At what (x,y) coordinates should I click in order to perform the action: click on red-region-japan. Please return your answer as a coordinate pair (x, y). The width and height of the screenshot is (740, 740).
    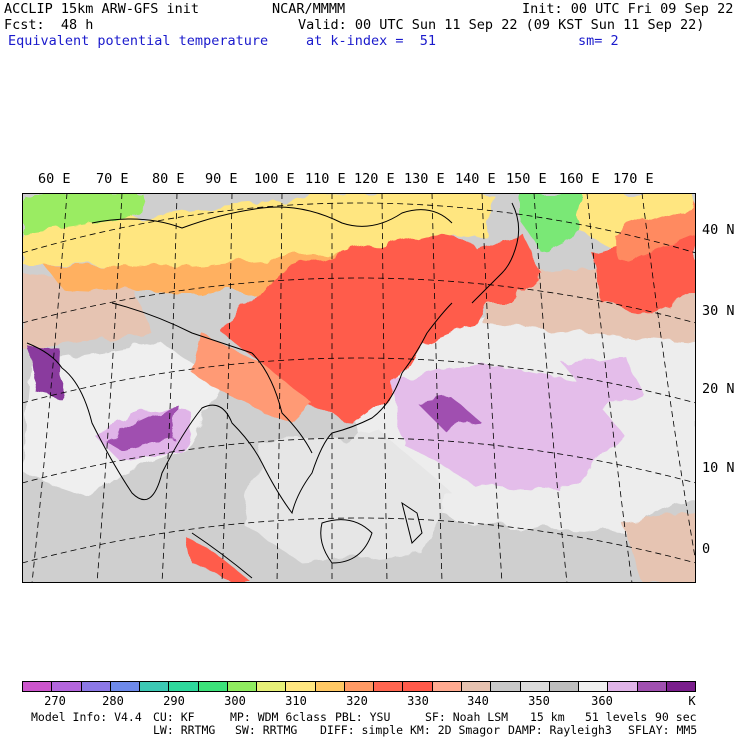
    Looking at the image, I should click on (502, 268).